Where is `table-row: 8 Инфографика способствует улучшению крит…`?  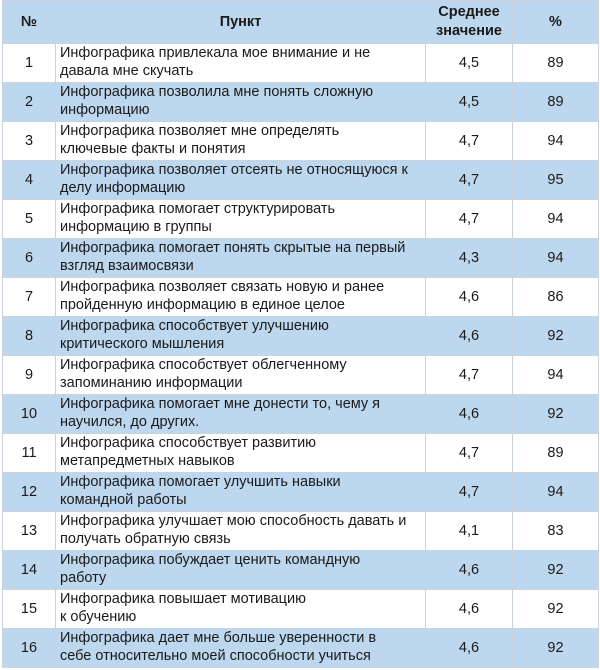
table-row: 8 Инфографика способствует улучшению крит… is located at coordinates (300, 336).